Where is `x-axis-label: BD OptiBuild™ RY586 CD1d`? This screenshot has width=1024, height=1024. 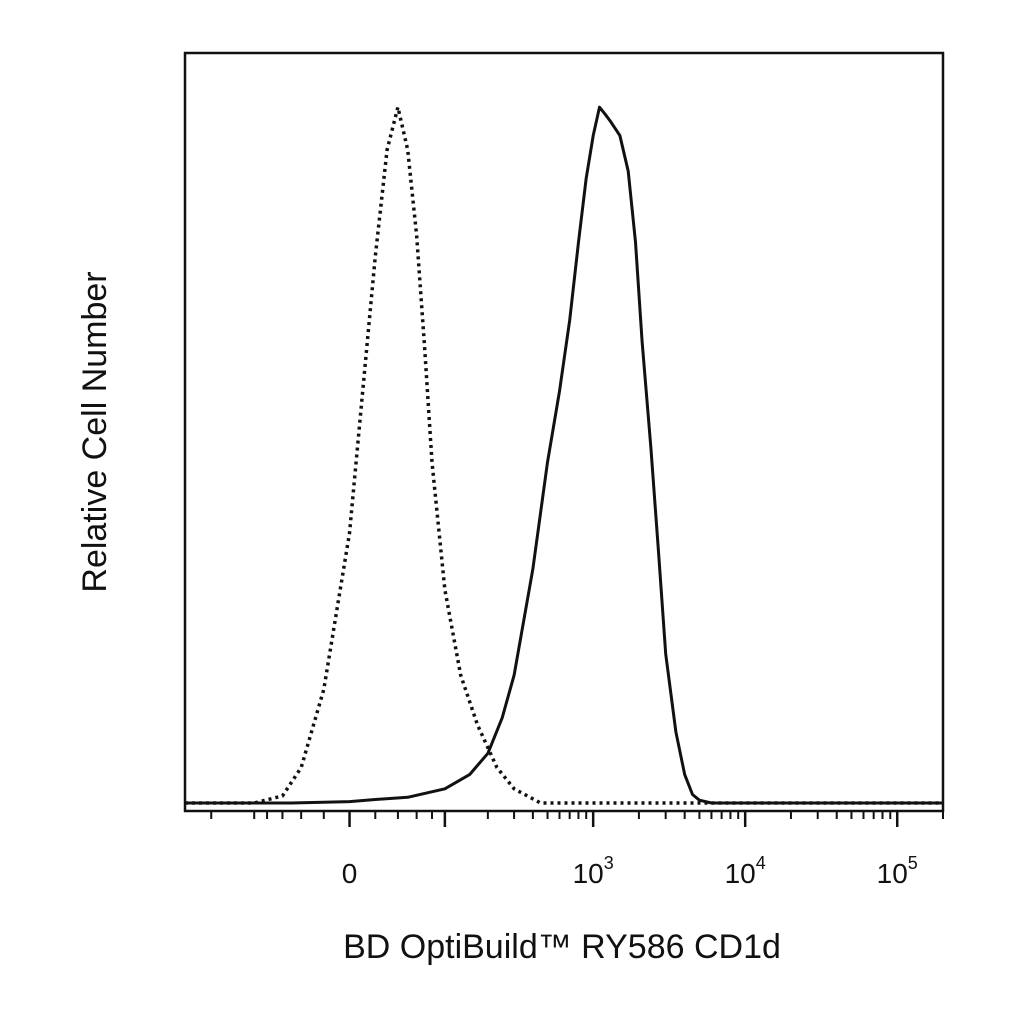
x-axis-label: BD OptiBuild™ RY586 CD1d is located at coordinates (562, 947).